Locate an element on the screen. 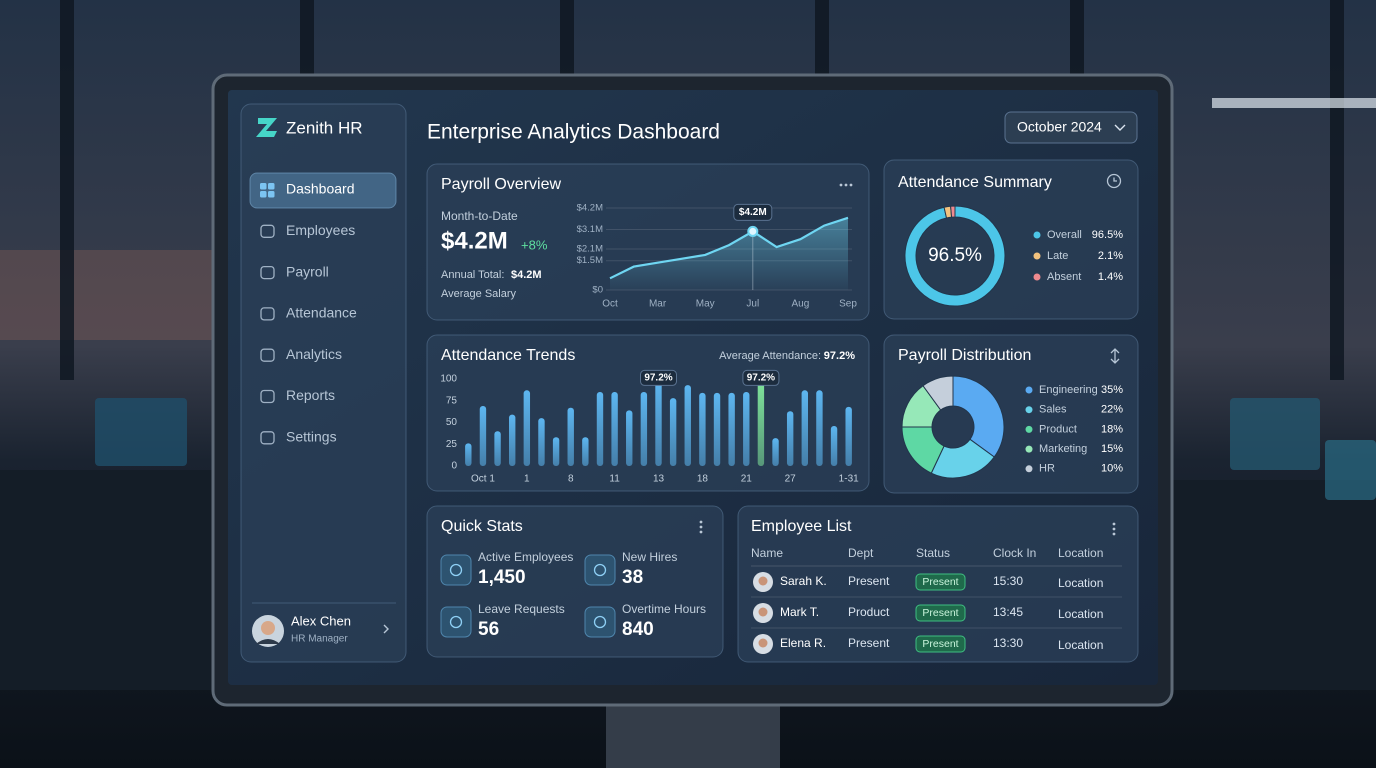 The image size is (1376, 768). metric-value: $4.2M is located at coordinates (474, 240).